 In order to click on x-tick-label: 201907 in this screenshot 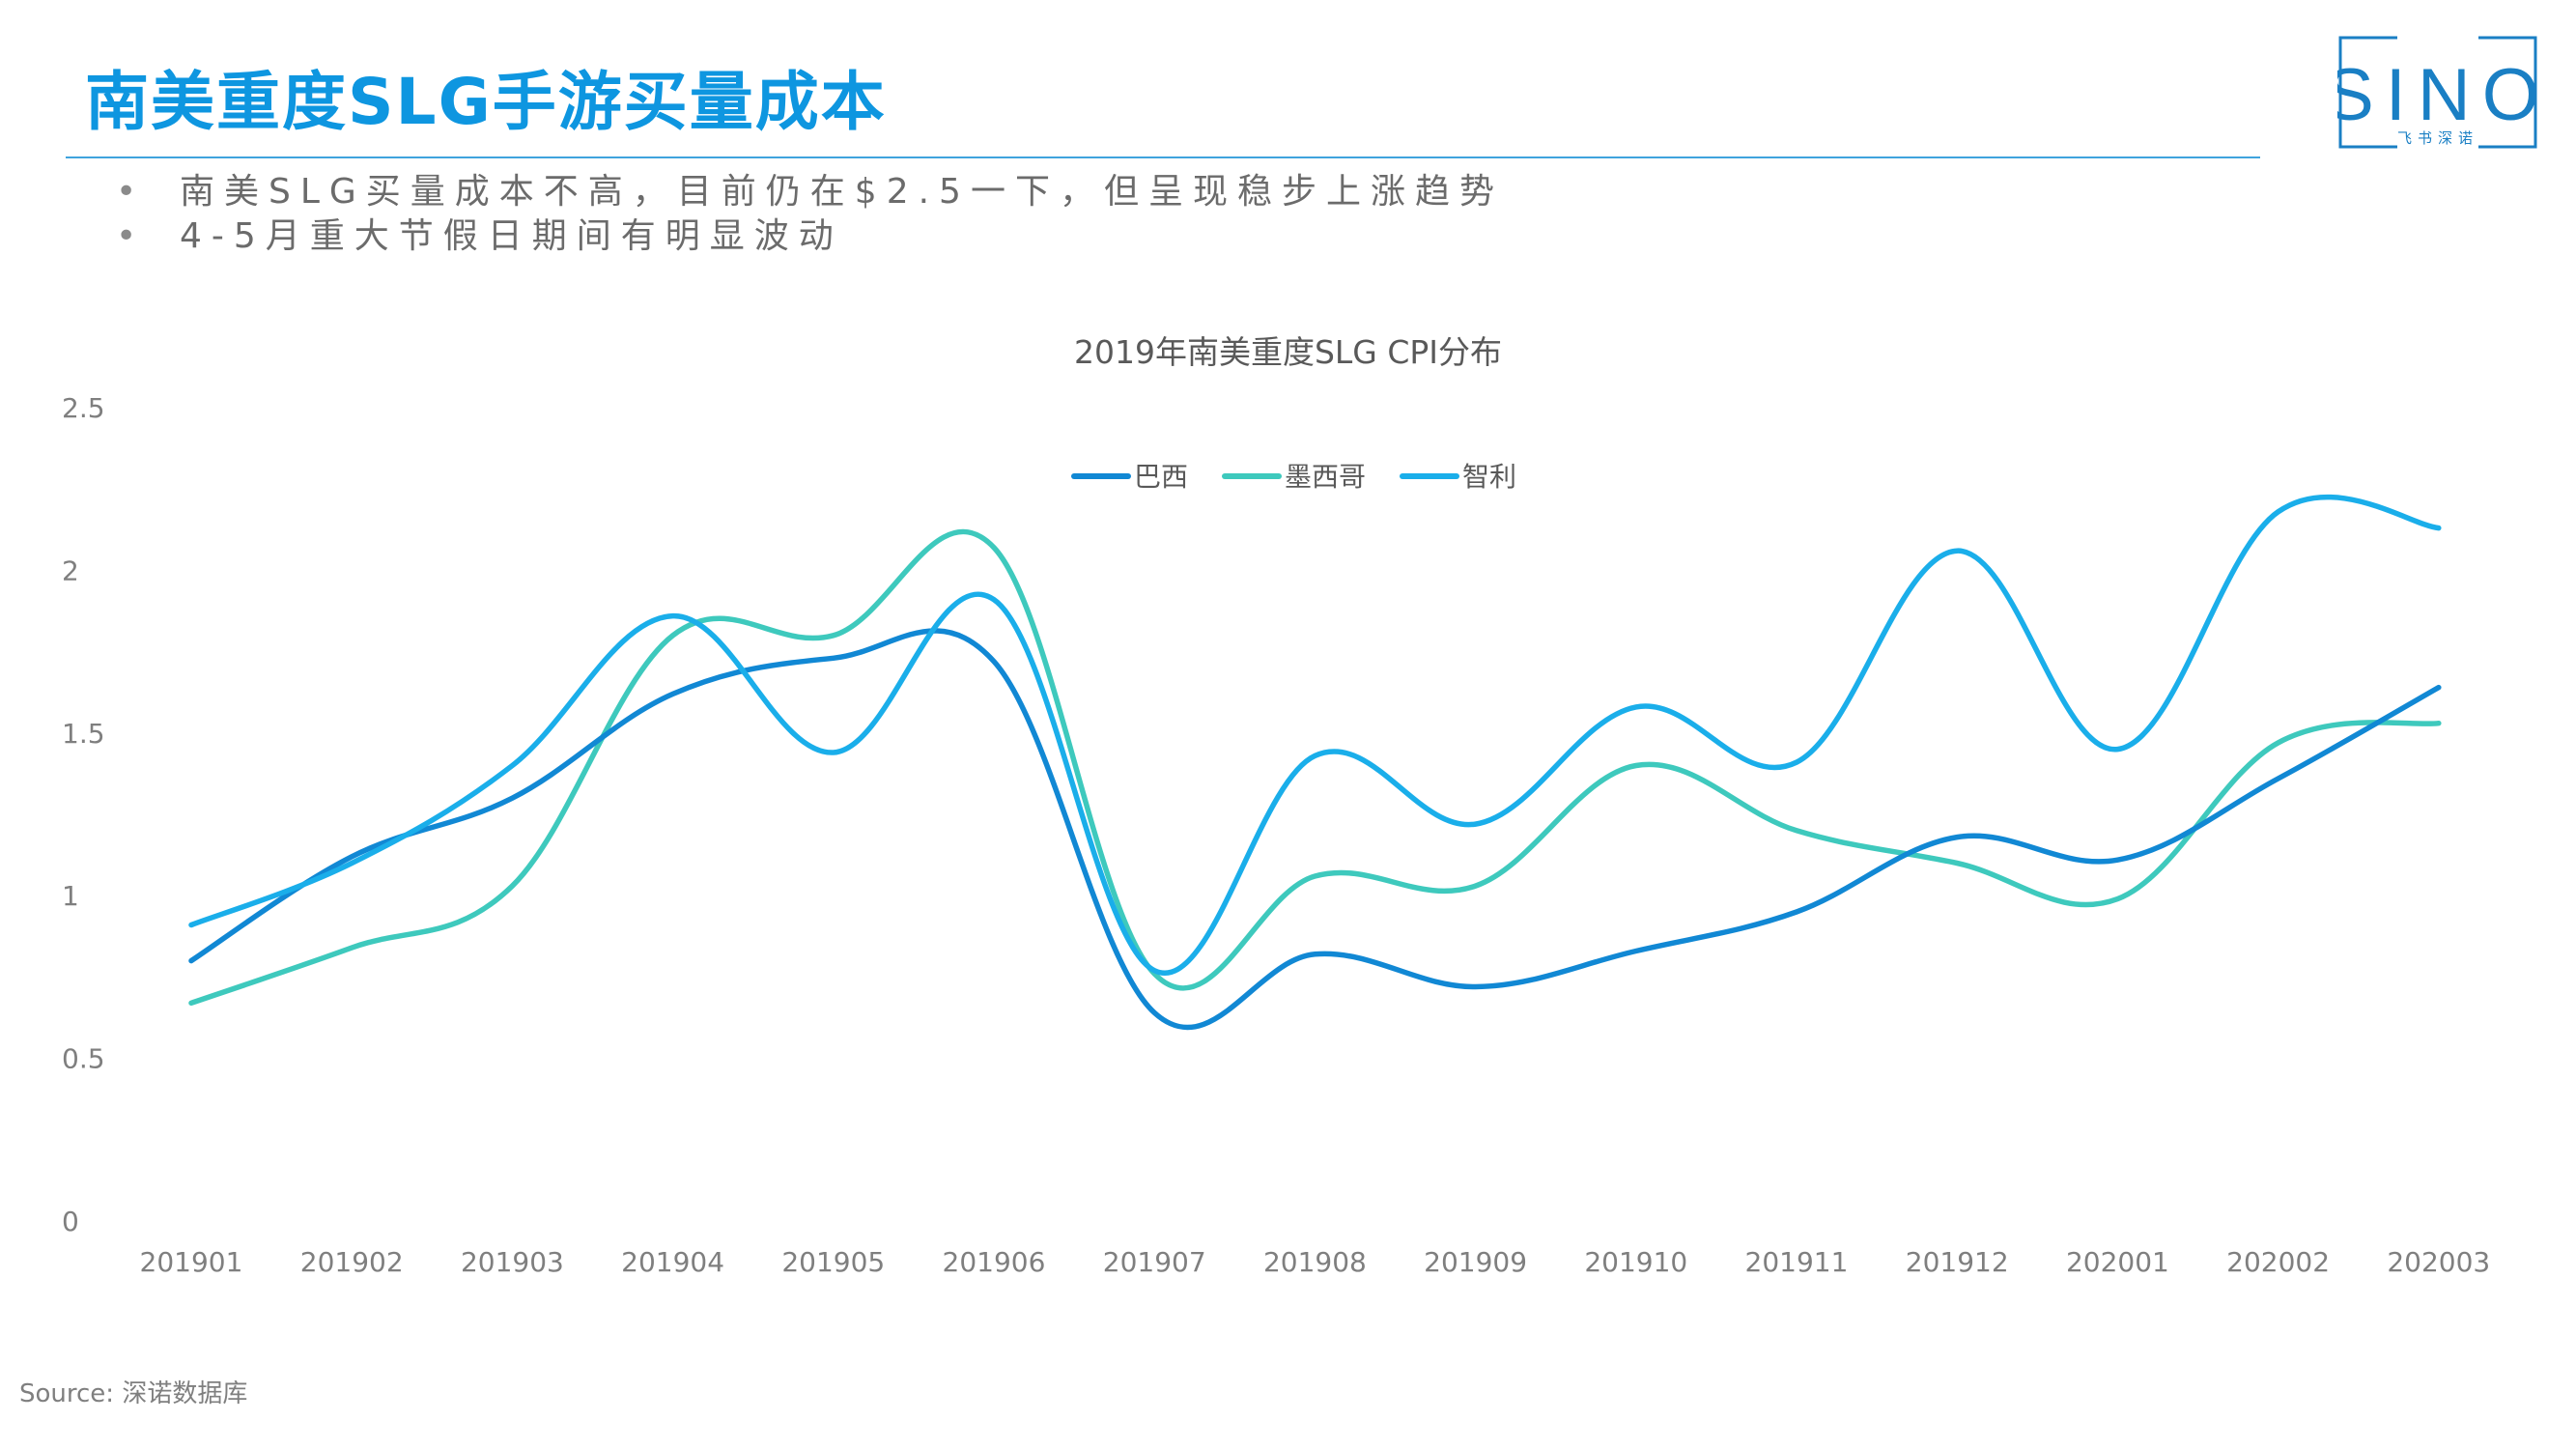, I will do `click(1154, 1262)`.